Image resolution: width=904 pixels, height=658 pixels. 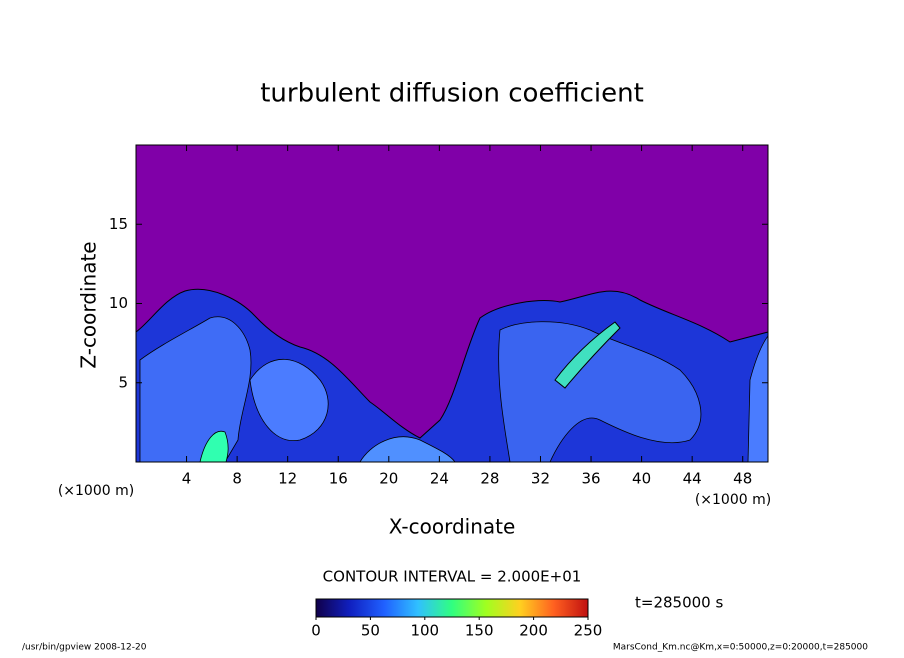 I want to click on x-tick-label: 24, so click(x=439, y=479).